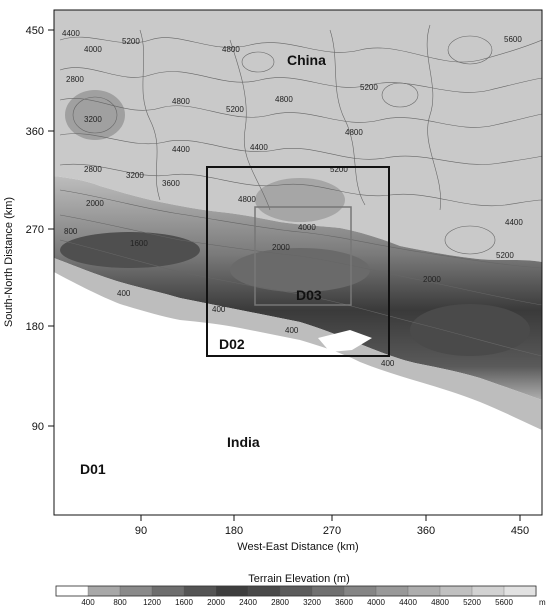 This screenshot has width=547, height=609. What do you see at coordinates (440, 602) in the screenshot?
I see `legend-level-label: 4800` at bounding box center [440, 602].